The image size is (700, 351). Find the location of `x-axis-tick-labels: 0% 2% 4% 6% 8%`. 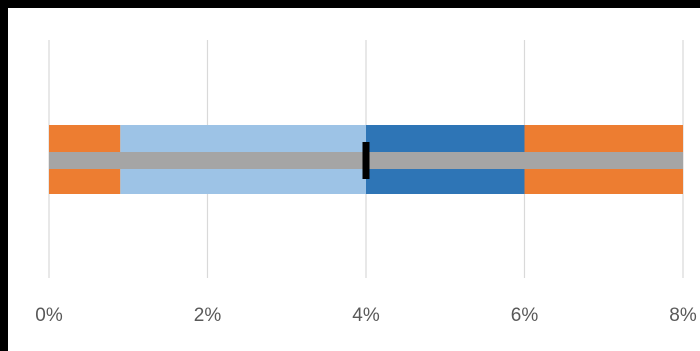

x-axis-tick-labels: 0% 2% 4% 6% 8% is located at coordinates (366, 315).